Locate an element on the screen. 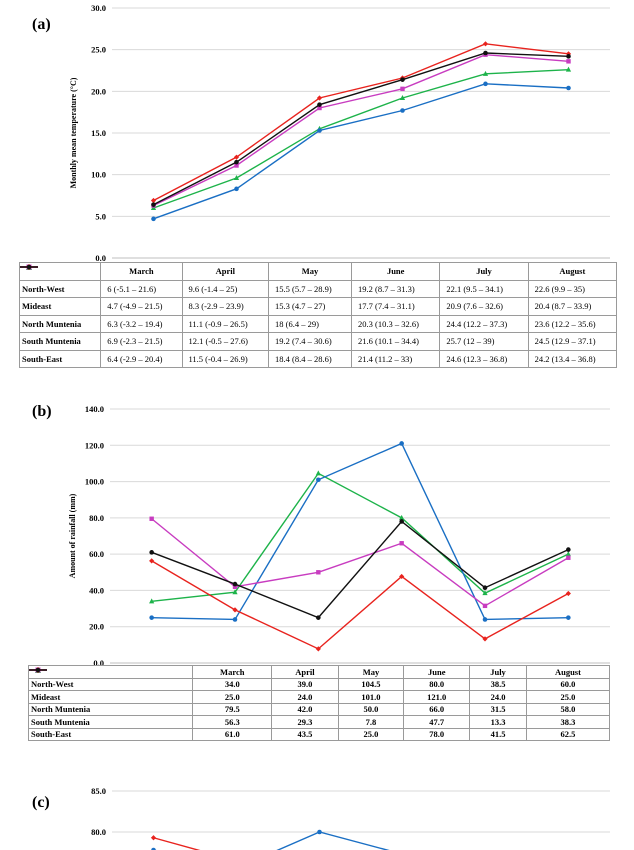  data-cell: 22.6 (9.9 – 35) is located at coordinates (572, 288).